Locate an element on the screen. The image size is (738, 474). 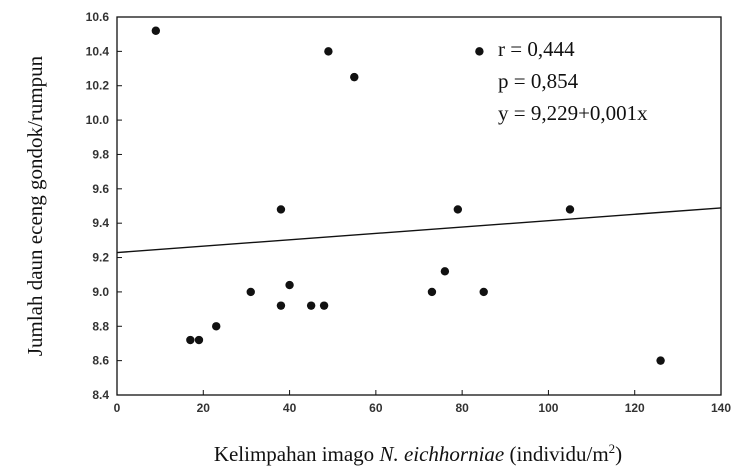
x-tick-label: 100 is located at coordinates (548, 408).